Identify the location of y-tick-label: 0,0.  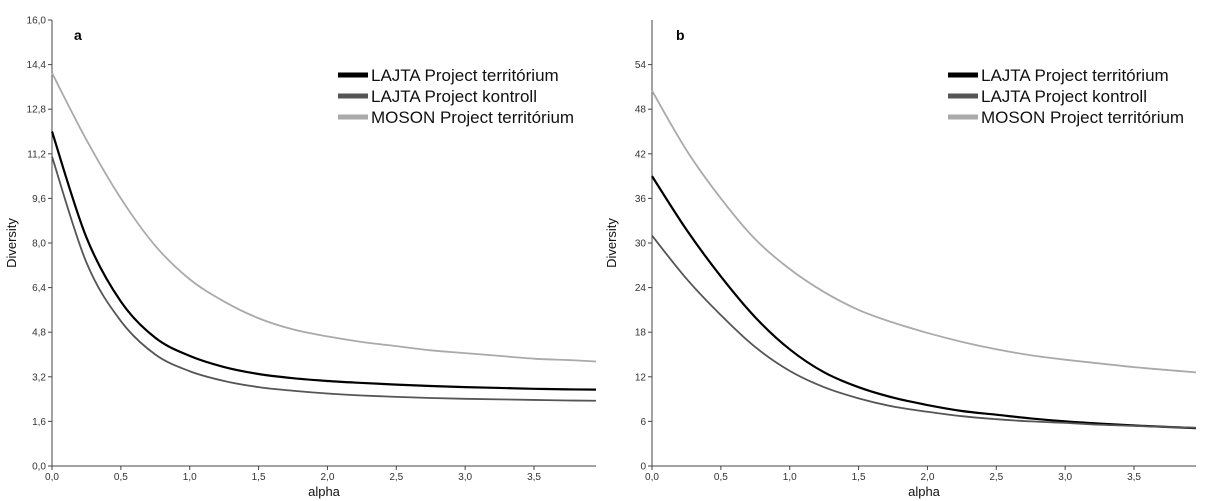
(39, 467).